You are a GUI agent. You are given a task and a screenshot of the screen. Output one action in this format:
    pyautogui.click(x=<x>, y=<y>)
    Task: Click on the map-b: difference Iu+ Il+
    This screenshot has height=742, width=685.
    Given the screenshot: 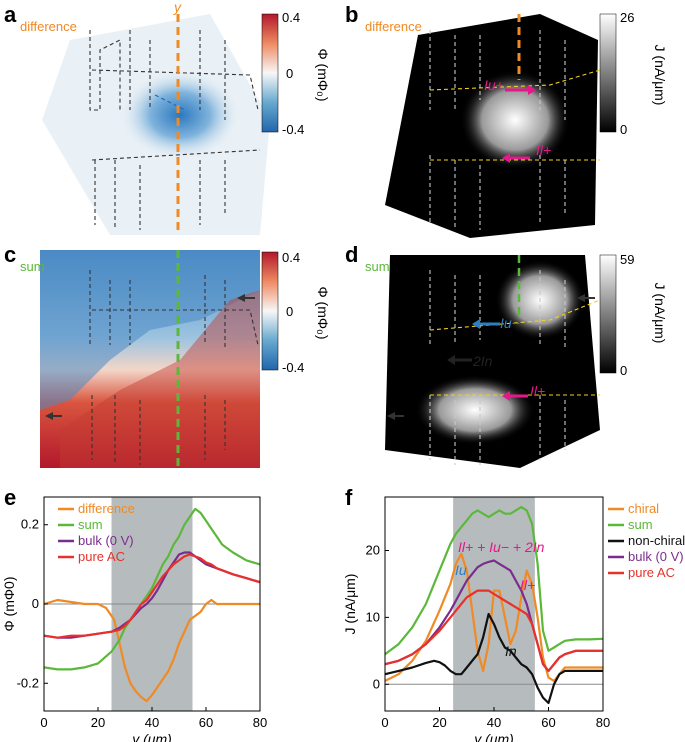 What is the action you would take?
    pyautogui.click(x=483, y=126)
    